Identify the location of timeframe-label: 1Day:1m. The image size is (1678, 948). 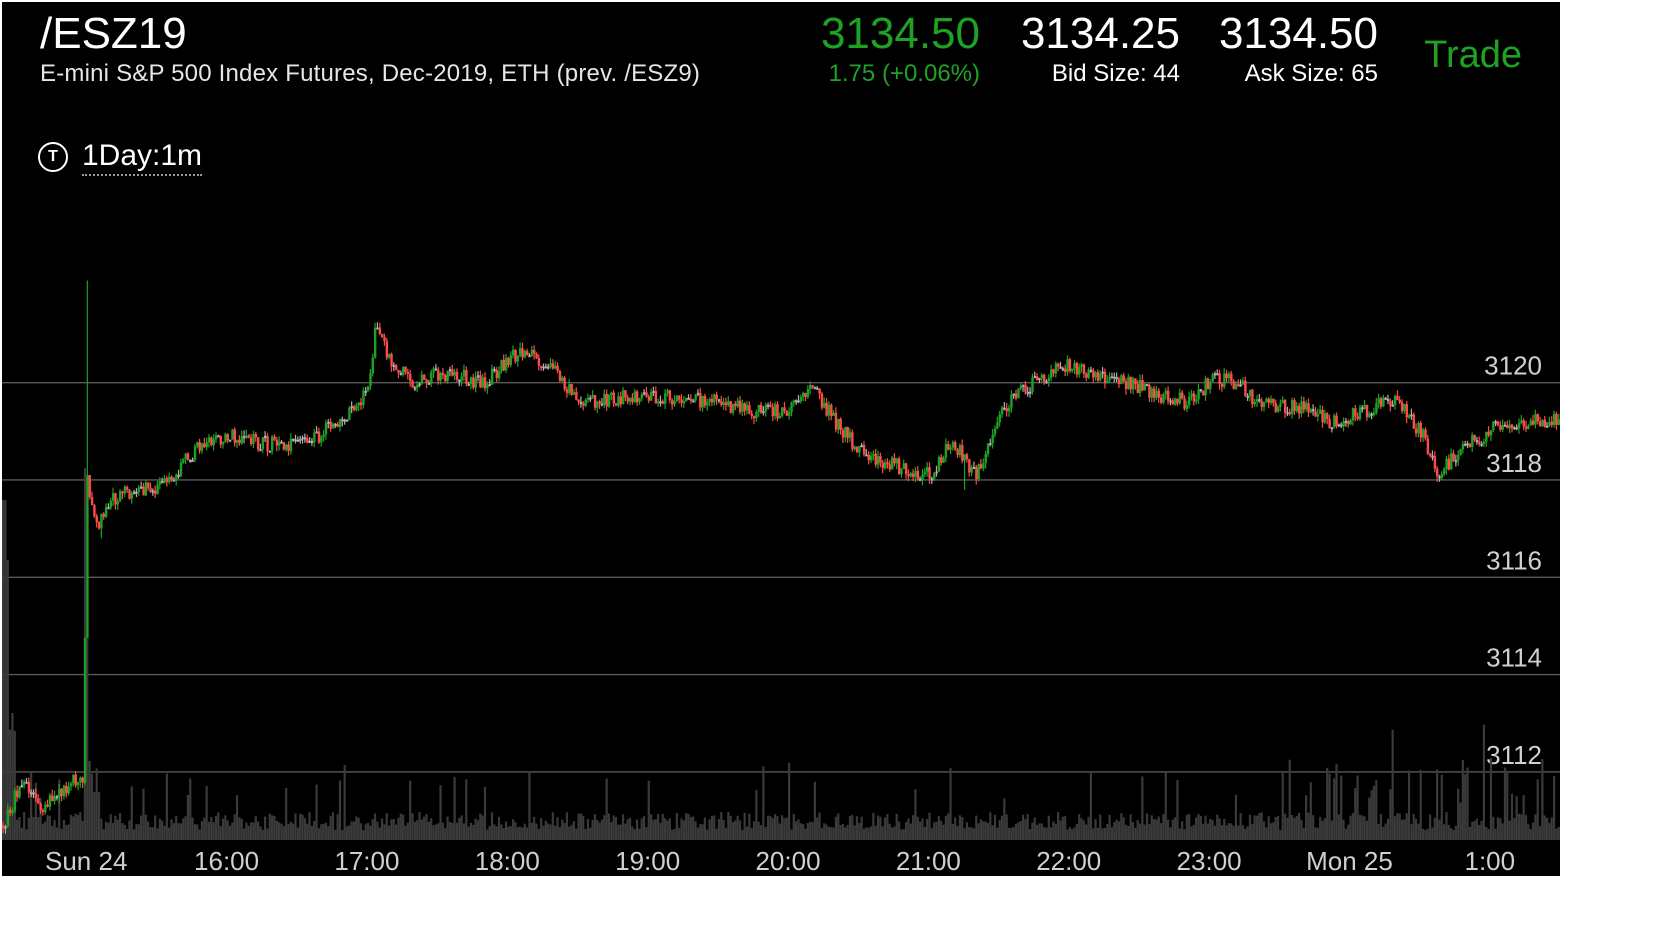
(142, 157).